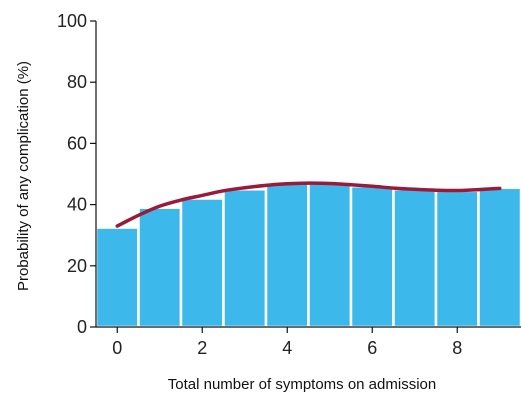  What do you see at coordinates (76, 174) in the screenshot?
I see `y-axis-ticks: 0 20 40 60 80 100` at bounding box center [76, 174].